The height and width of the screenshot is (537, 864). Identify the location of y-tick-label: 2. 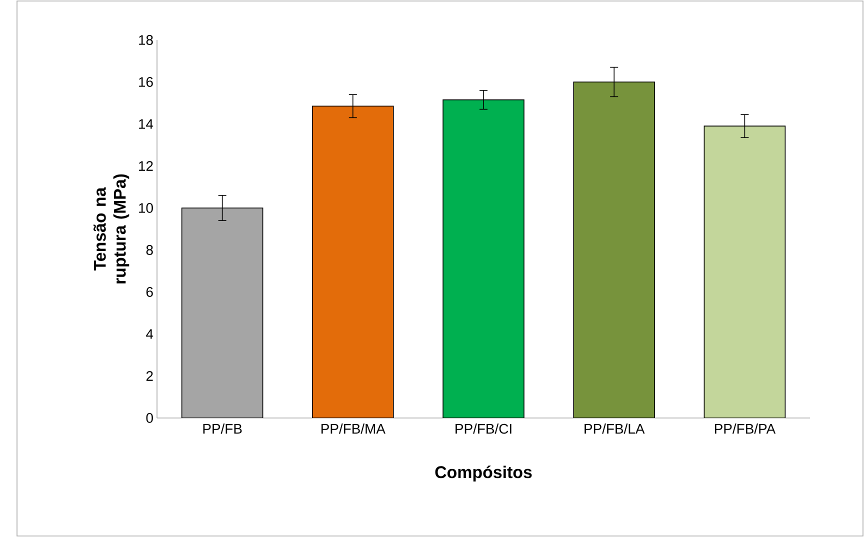
(149, 376).